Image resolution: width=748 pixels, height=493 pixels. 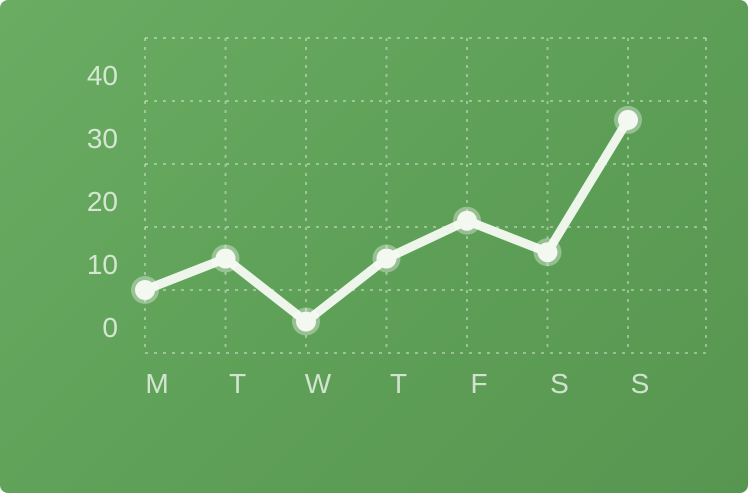 What do you see at coordinates (102, 264) in the screenshot?
I see `y-tick-label: 10` at bounding box center [102, 264].